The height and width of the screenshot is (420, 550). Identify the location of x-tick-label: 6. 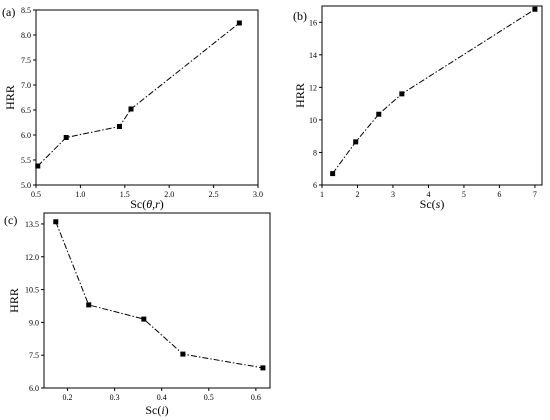
(499, 194).